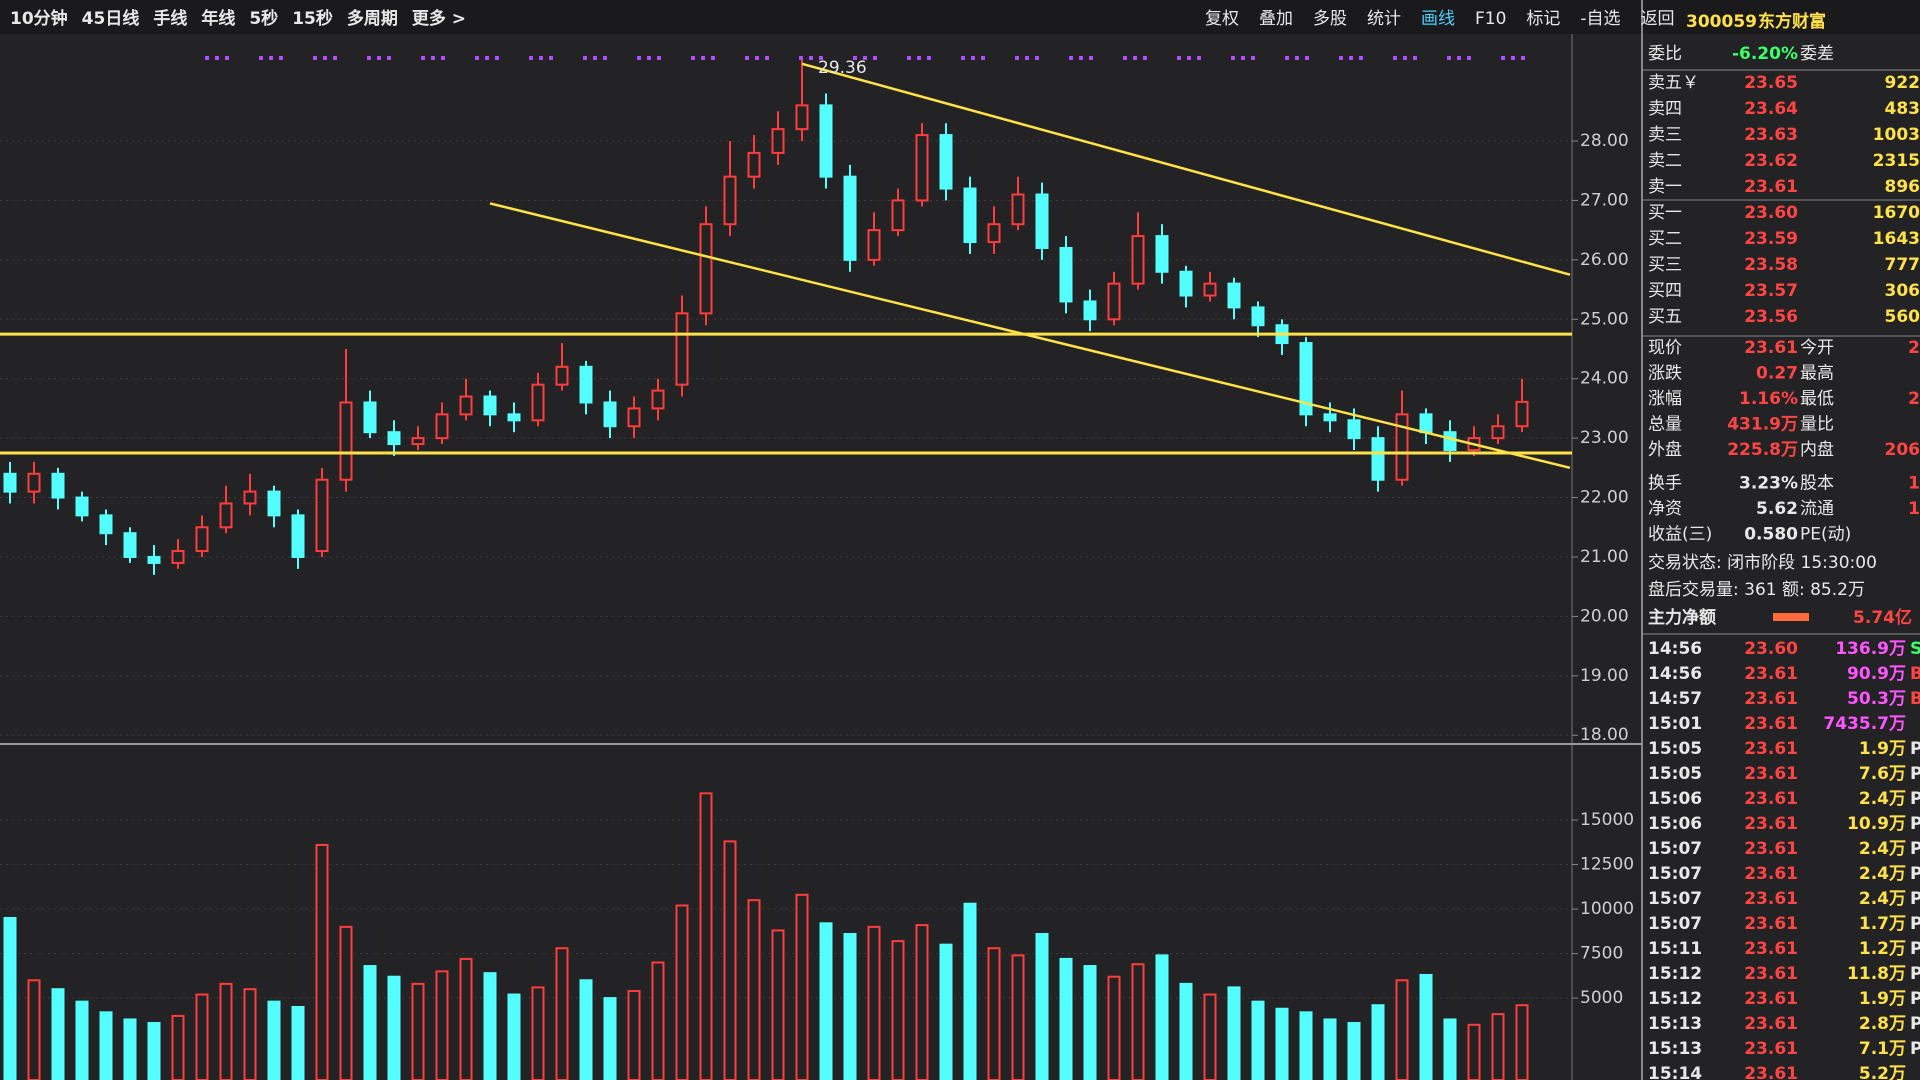  Describe the element at coordinates (1607, 820) in the screenshot. I see `volume-tick-label: 15000` at that location.